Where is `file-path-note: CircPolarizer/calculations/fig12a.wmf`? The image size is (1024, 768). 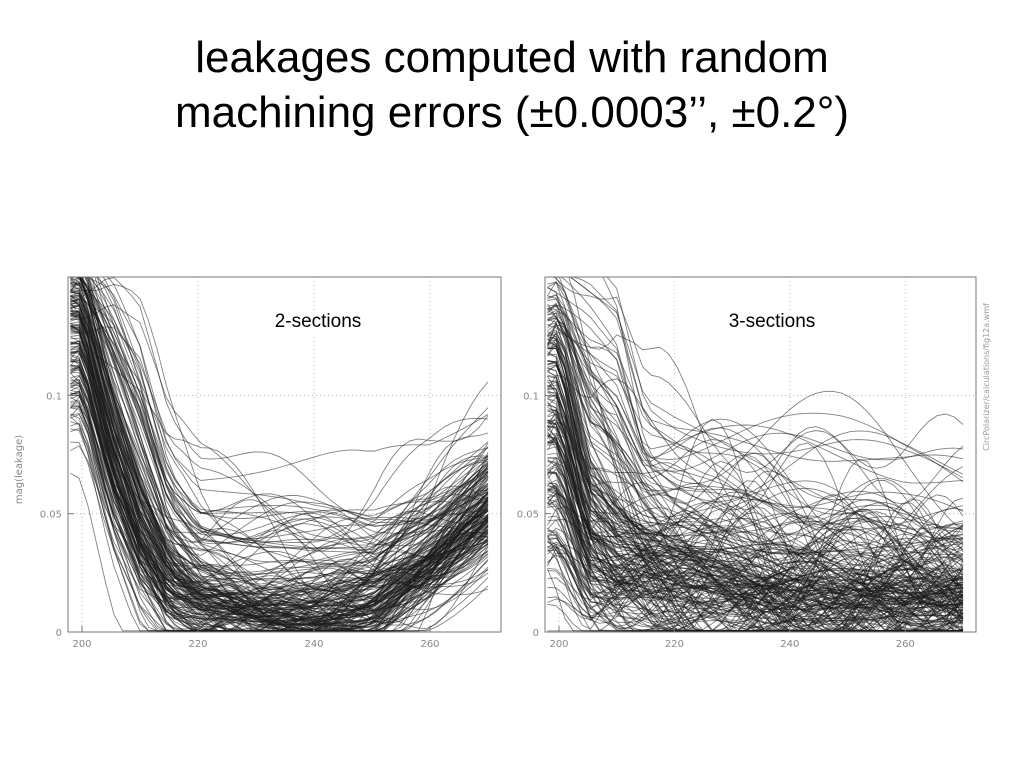 file-path-note: CircPolarizer/calculations/fig12a.wmf is located at coordinates (986, 377).